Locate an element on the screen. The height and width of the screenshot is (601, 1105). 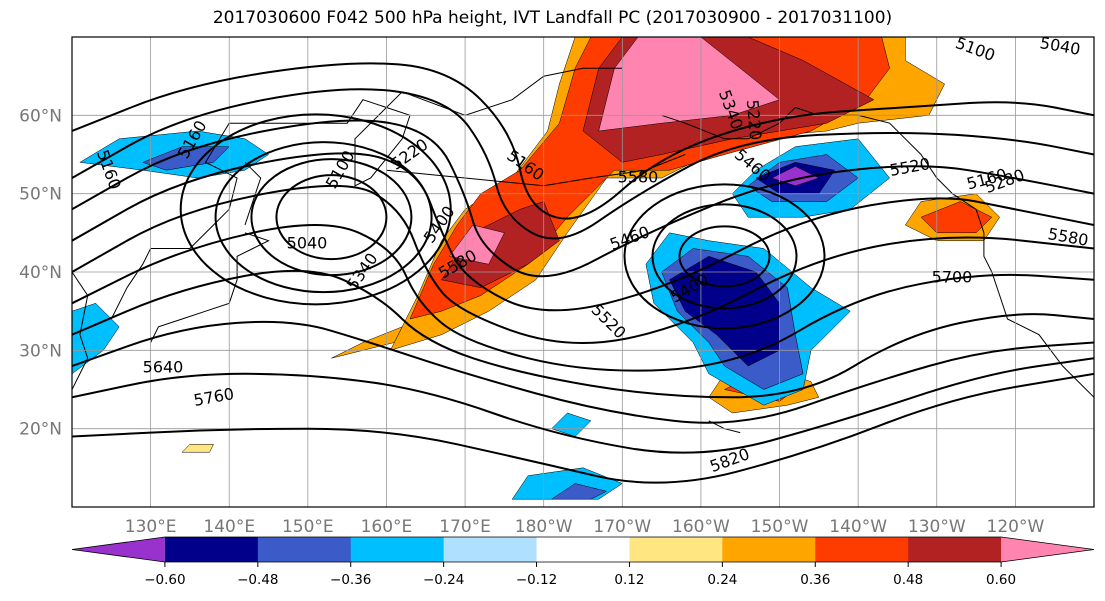
contour-label: 5220 is located at coordinates (754, 120).